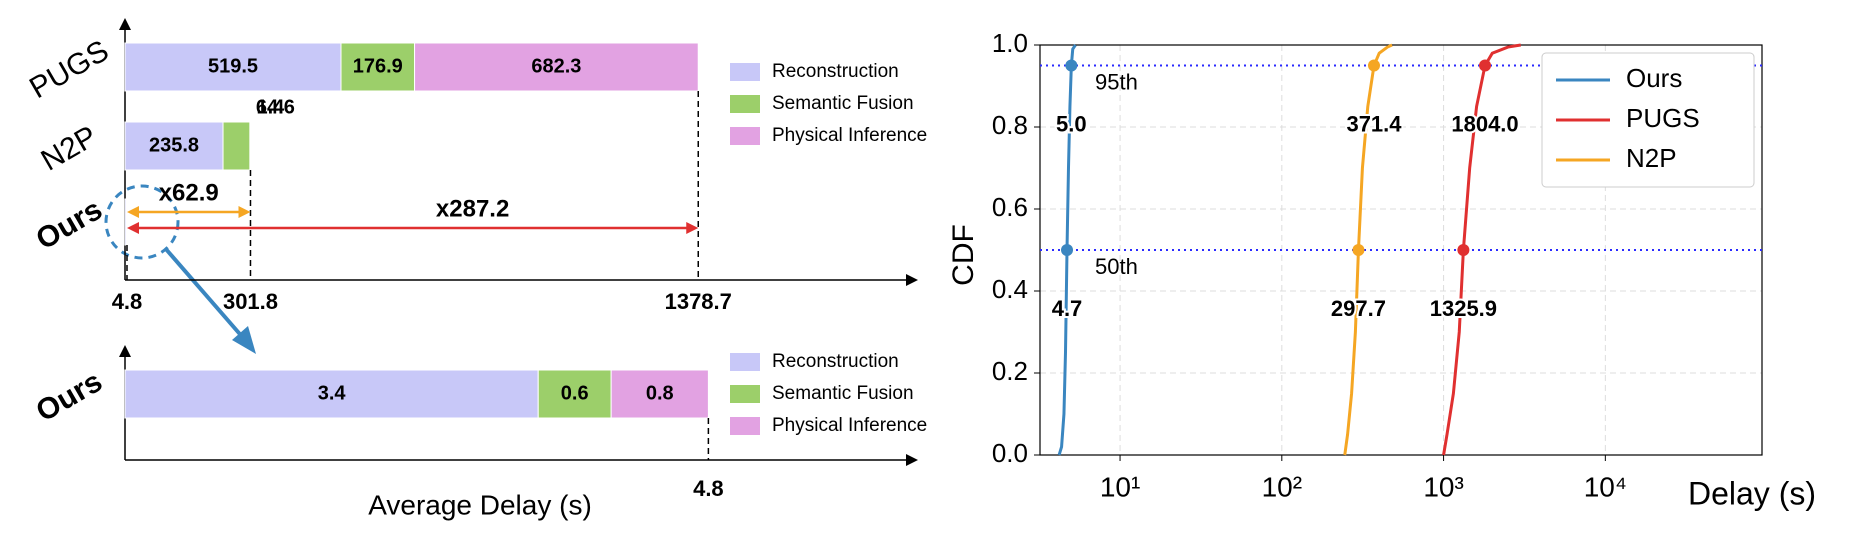 Image resolution: width=1850 pixels, height=538 pixels. Describe the element at coordinates (142, 222) in the screenshot. I see `zoom-circle` at that location.